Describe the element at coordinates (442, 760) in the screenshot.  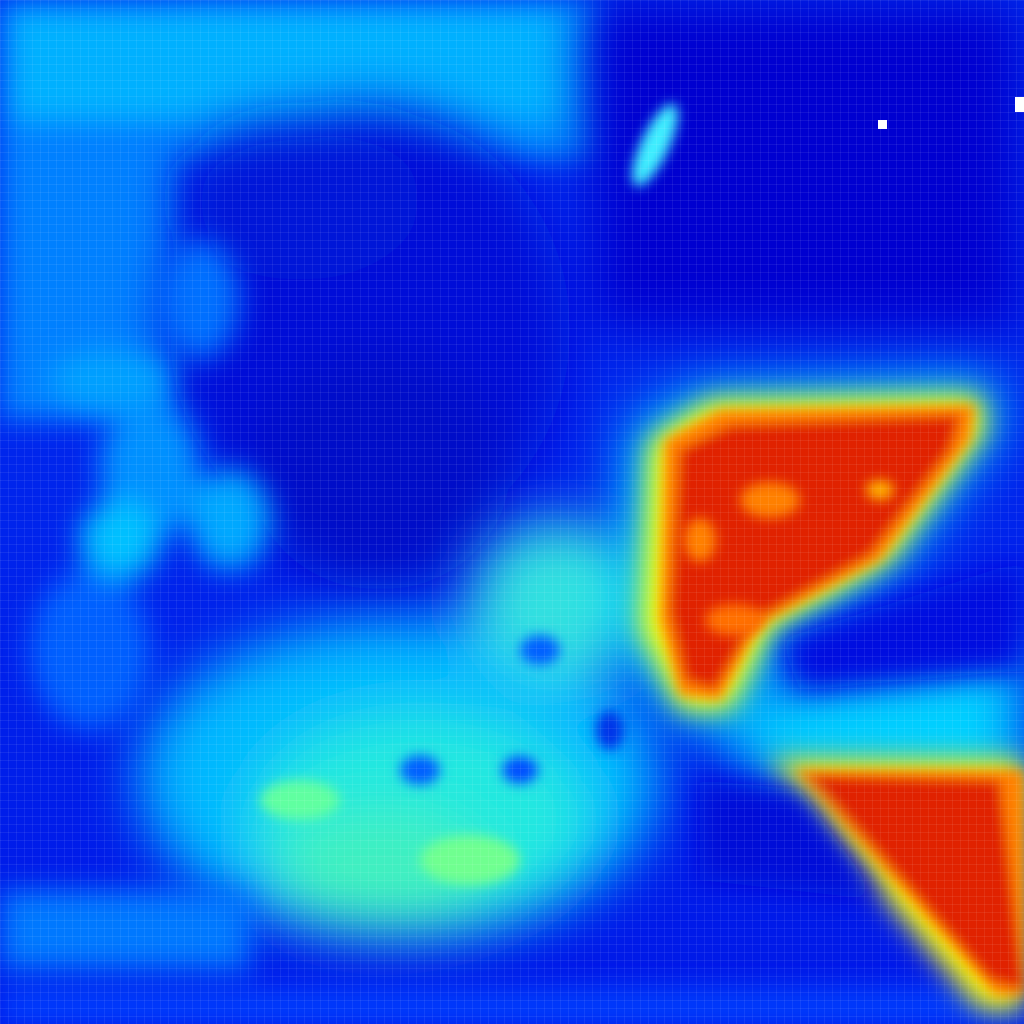
I see `lower-bowl-detail` at that location.